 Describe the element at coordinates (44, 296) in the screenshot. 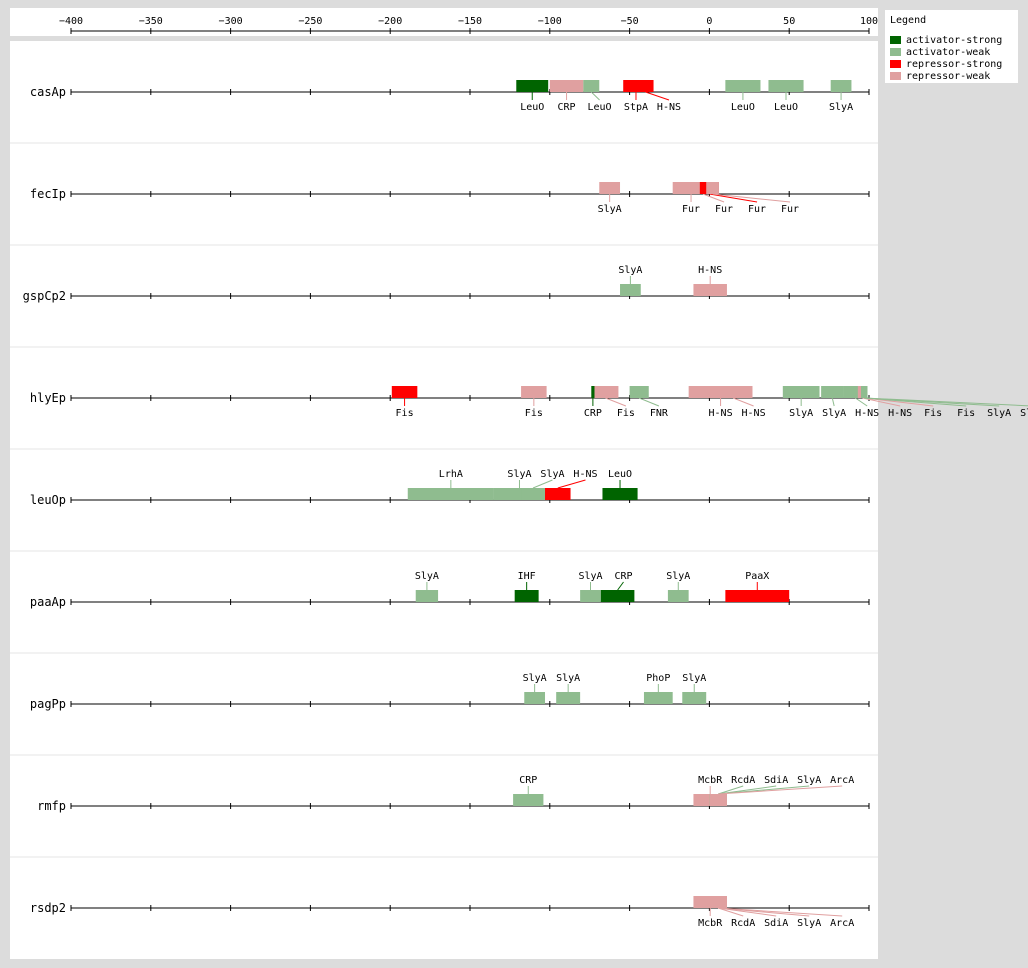

I see `track-label-gspCp2: gspCp2` at that location.